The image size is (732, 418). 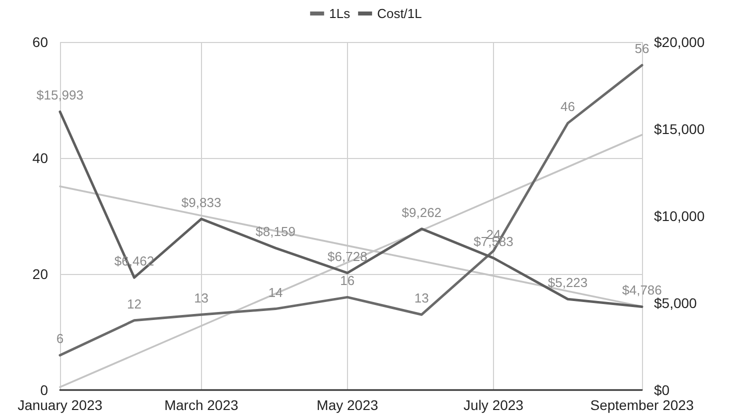 What do you see at coordinates (676, 303) in the screenshot?
I see `y2-tick-label: $5,000` at bounding box center [676, 303].